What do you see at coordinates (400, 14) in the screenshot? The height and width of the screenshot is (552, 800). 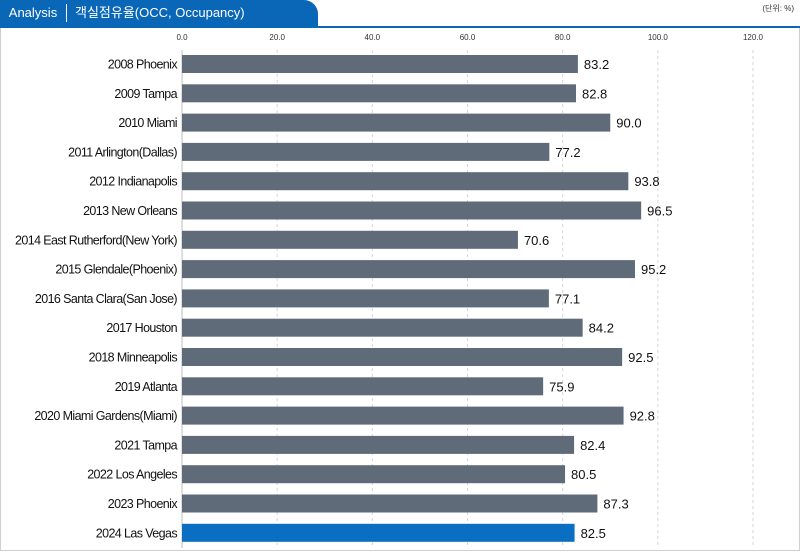 I see `chart-header: Analysis 객실점유율(OCC, Occupancy) (단위: %)` at bounding box center [400, 14].